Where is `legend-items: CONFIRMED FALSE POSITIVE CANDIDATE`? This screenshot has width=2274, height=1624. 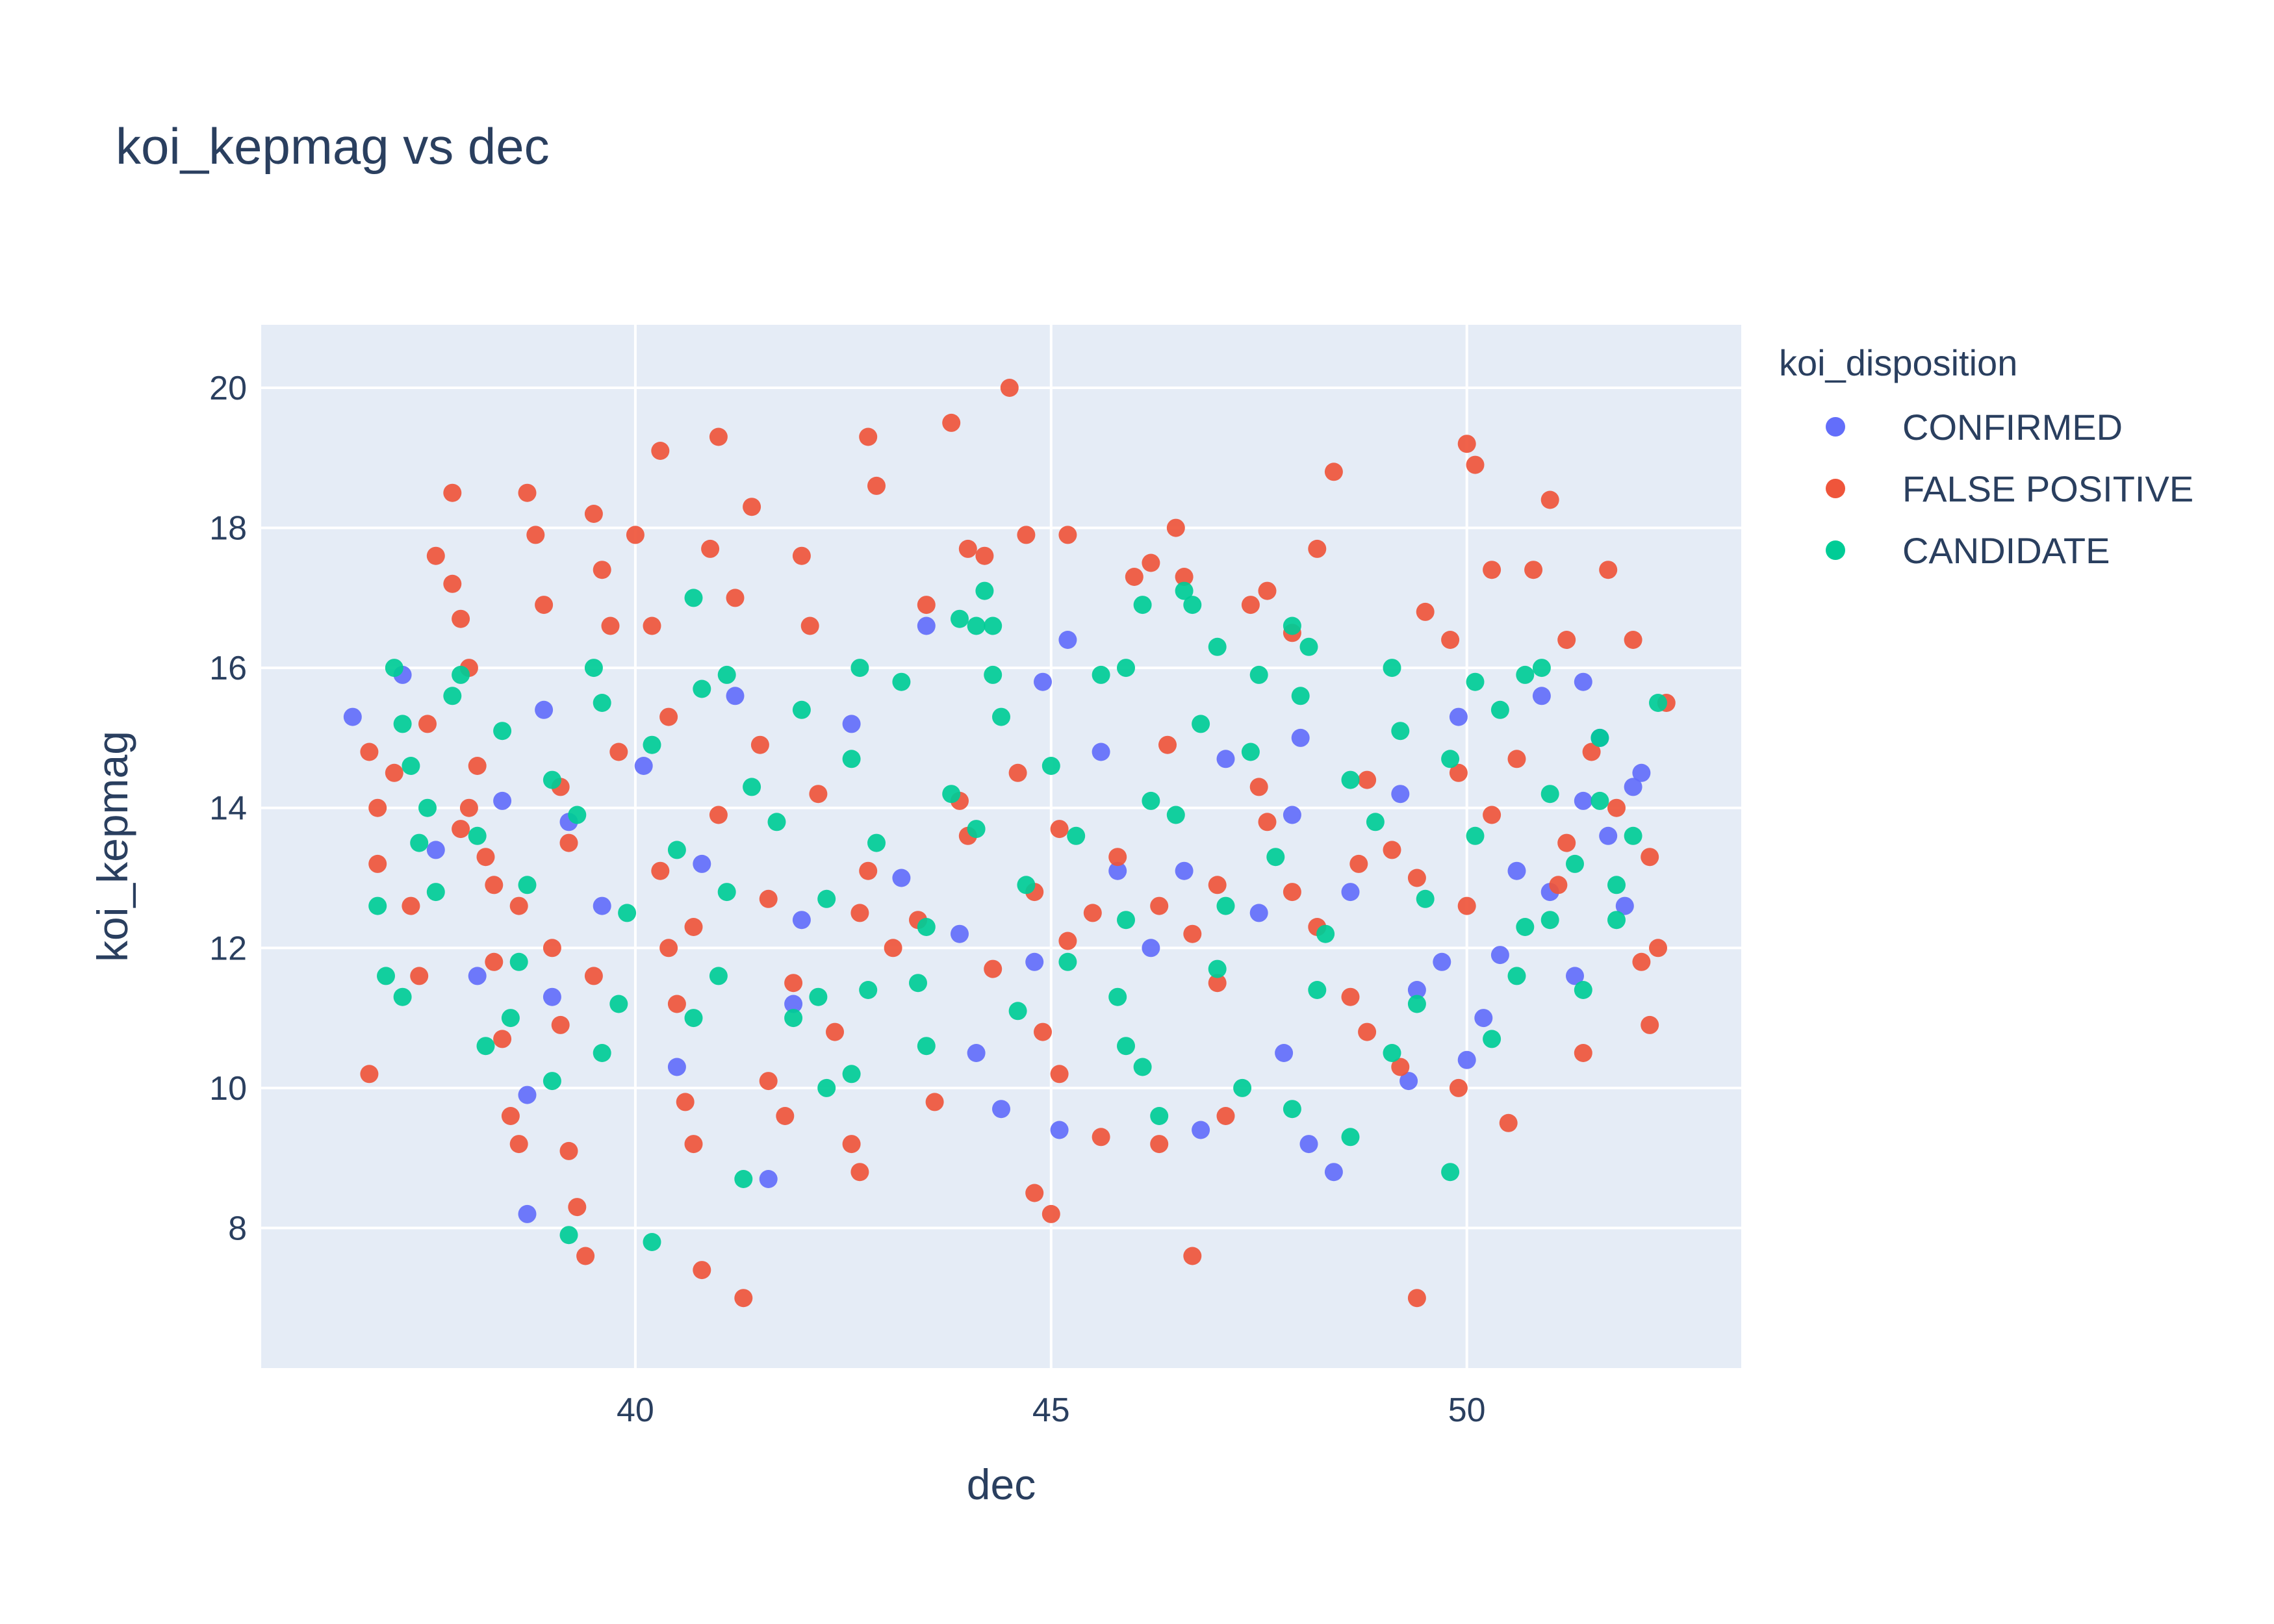 legend-items: CONFIRMED FALSE POSITIVE CANDIDATE is located at coordinates (2009, 489).